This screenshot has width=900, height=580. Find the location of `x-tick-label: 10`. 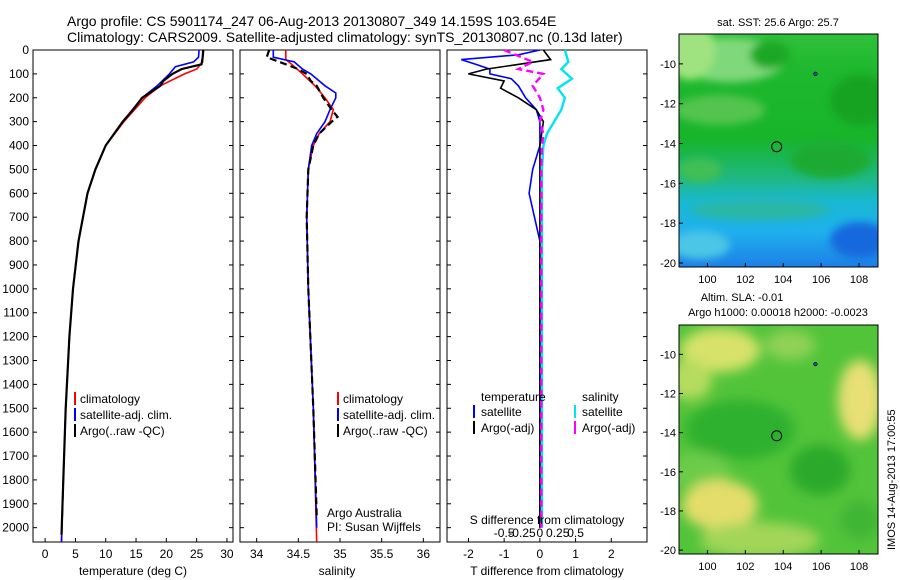

x-tick-label: 10 is located at coordinates (106, 554).